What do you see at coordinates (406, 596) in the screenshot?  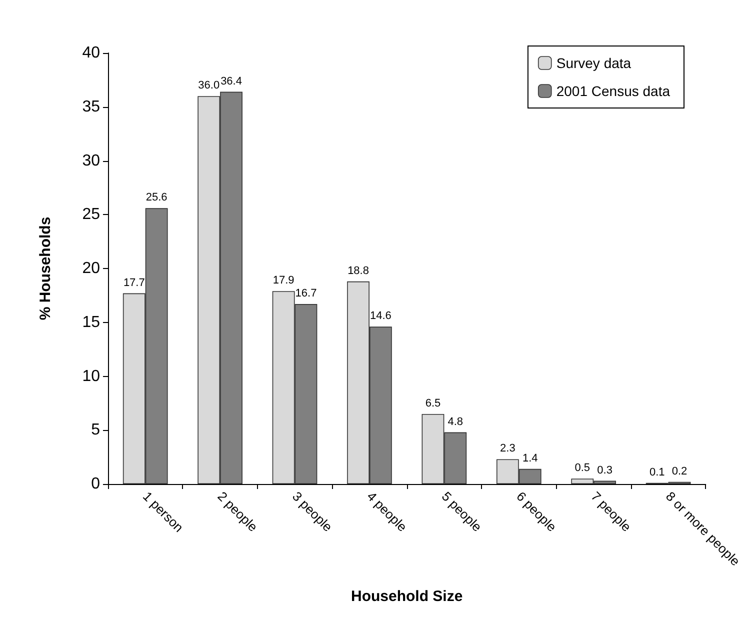 I see `x-axis-title: Household Size` at bounding box center [406, 596].